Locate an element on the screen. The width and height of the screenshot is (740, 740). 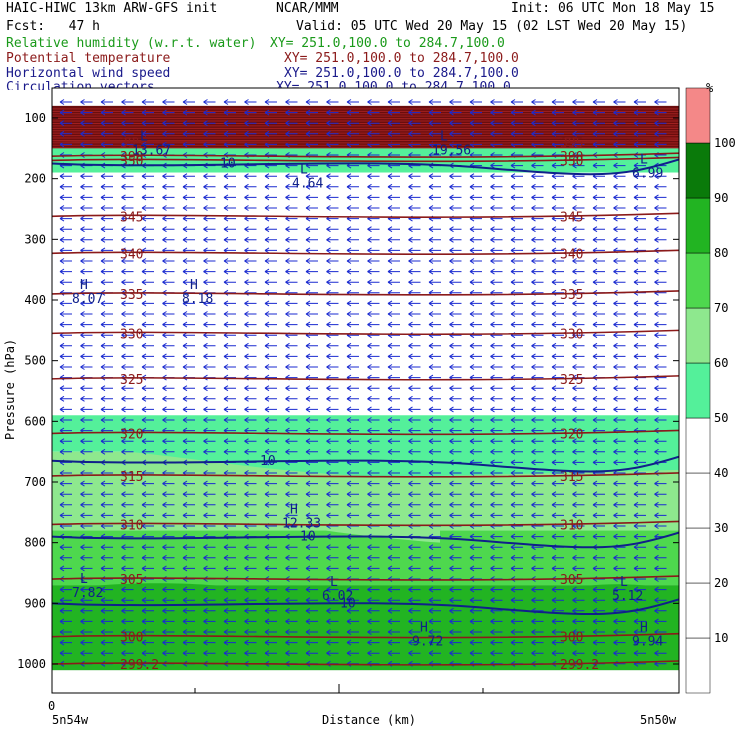
wind-contour-label: 10 is located at coordinates (268, 461).